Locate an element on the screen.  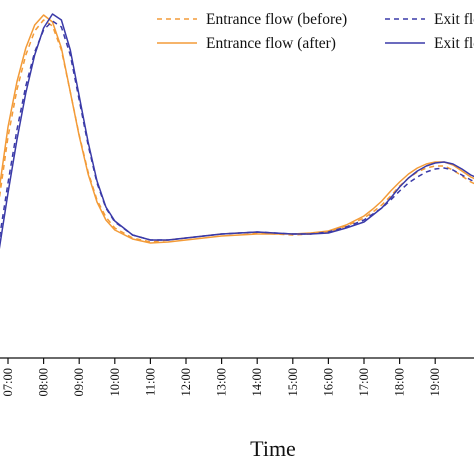
x-tick-label: 09:00 is located at coordinates (79, 382).